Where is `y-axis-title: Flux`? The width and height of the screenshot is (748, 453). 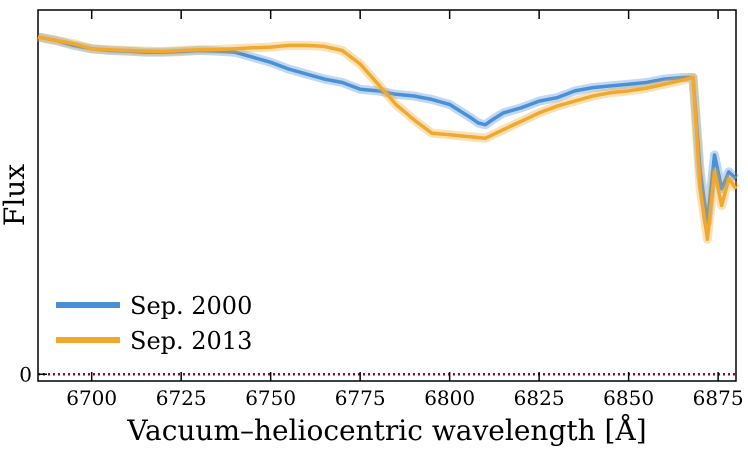 y-axis-title: Flux is located at coordinates (15, 195).